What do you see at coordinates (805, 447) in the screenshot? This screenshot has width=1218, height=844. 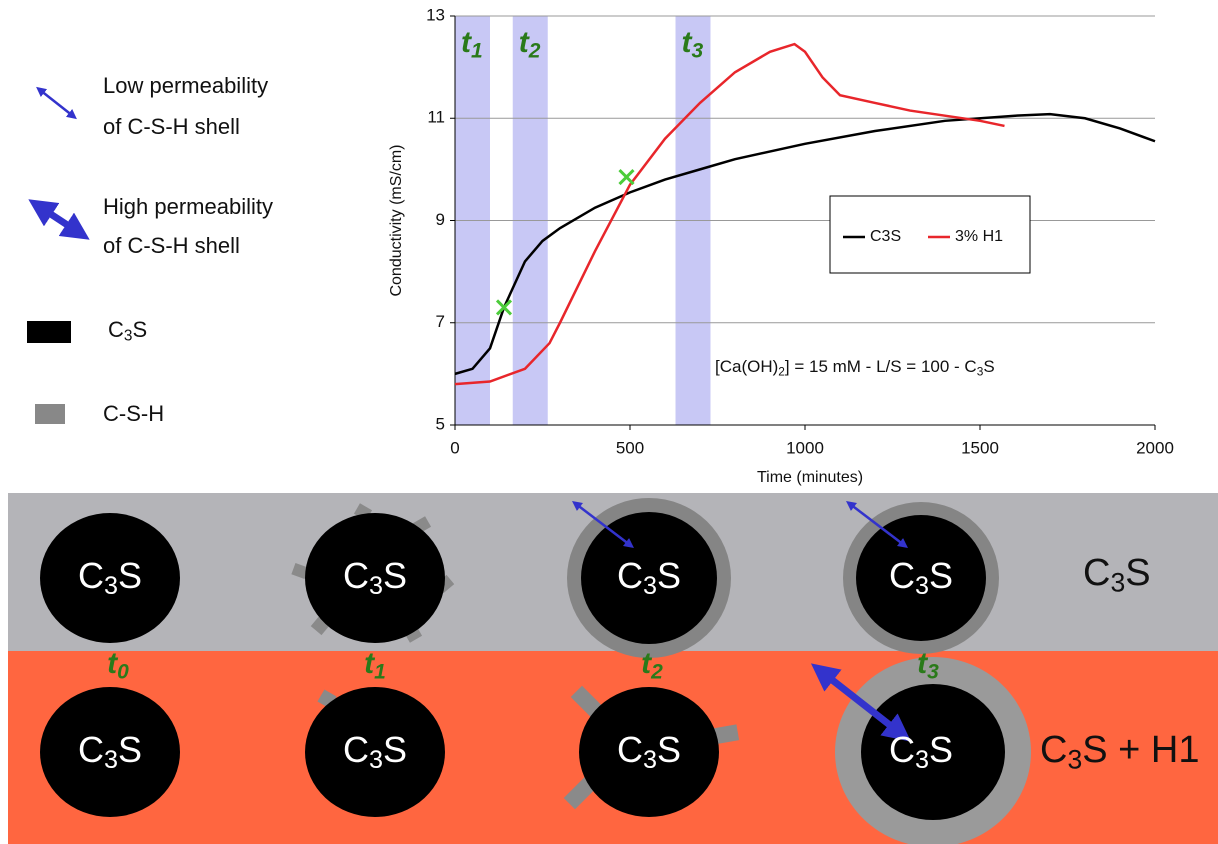 I see `x-tick-label: 1000` at bounding box center [805, 447].